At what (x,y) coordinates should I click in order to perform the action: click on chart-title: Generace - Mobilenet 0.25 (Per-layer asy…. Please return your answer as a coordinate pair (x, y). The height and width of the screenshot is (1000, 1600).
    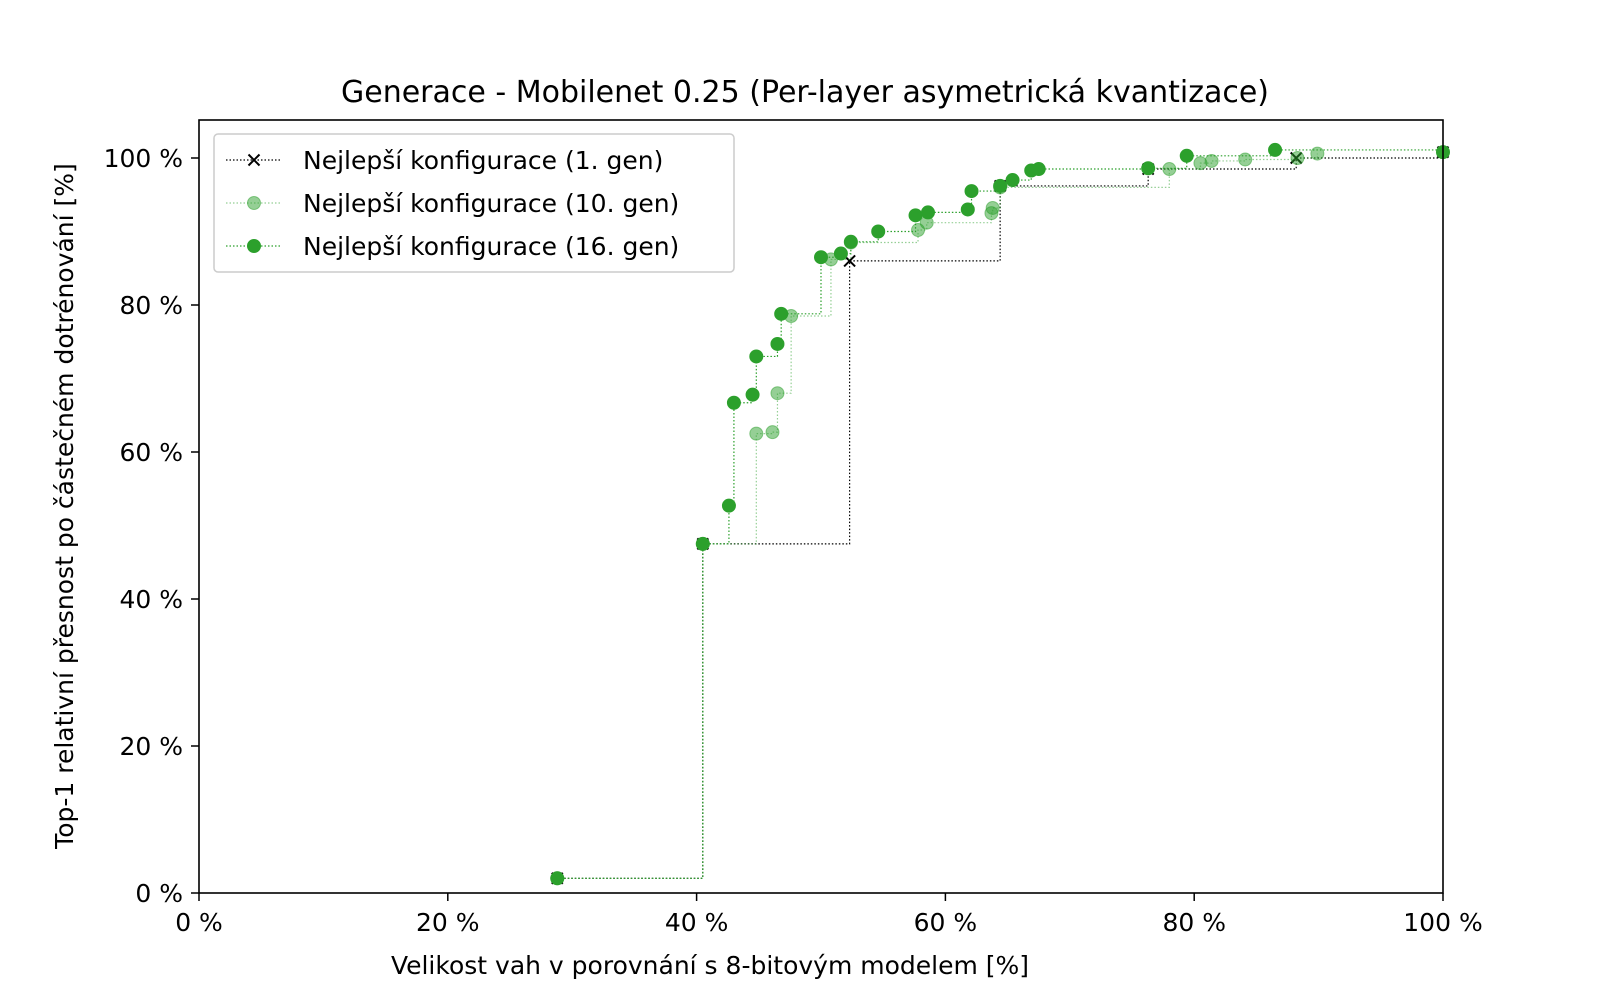
    Looking at the image, I should click on (805, 92).